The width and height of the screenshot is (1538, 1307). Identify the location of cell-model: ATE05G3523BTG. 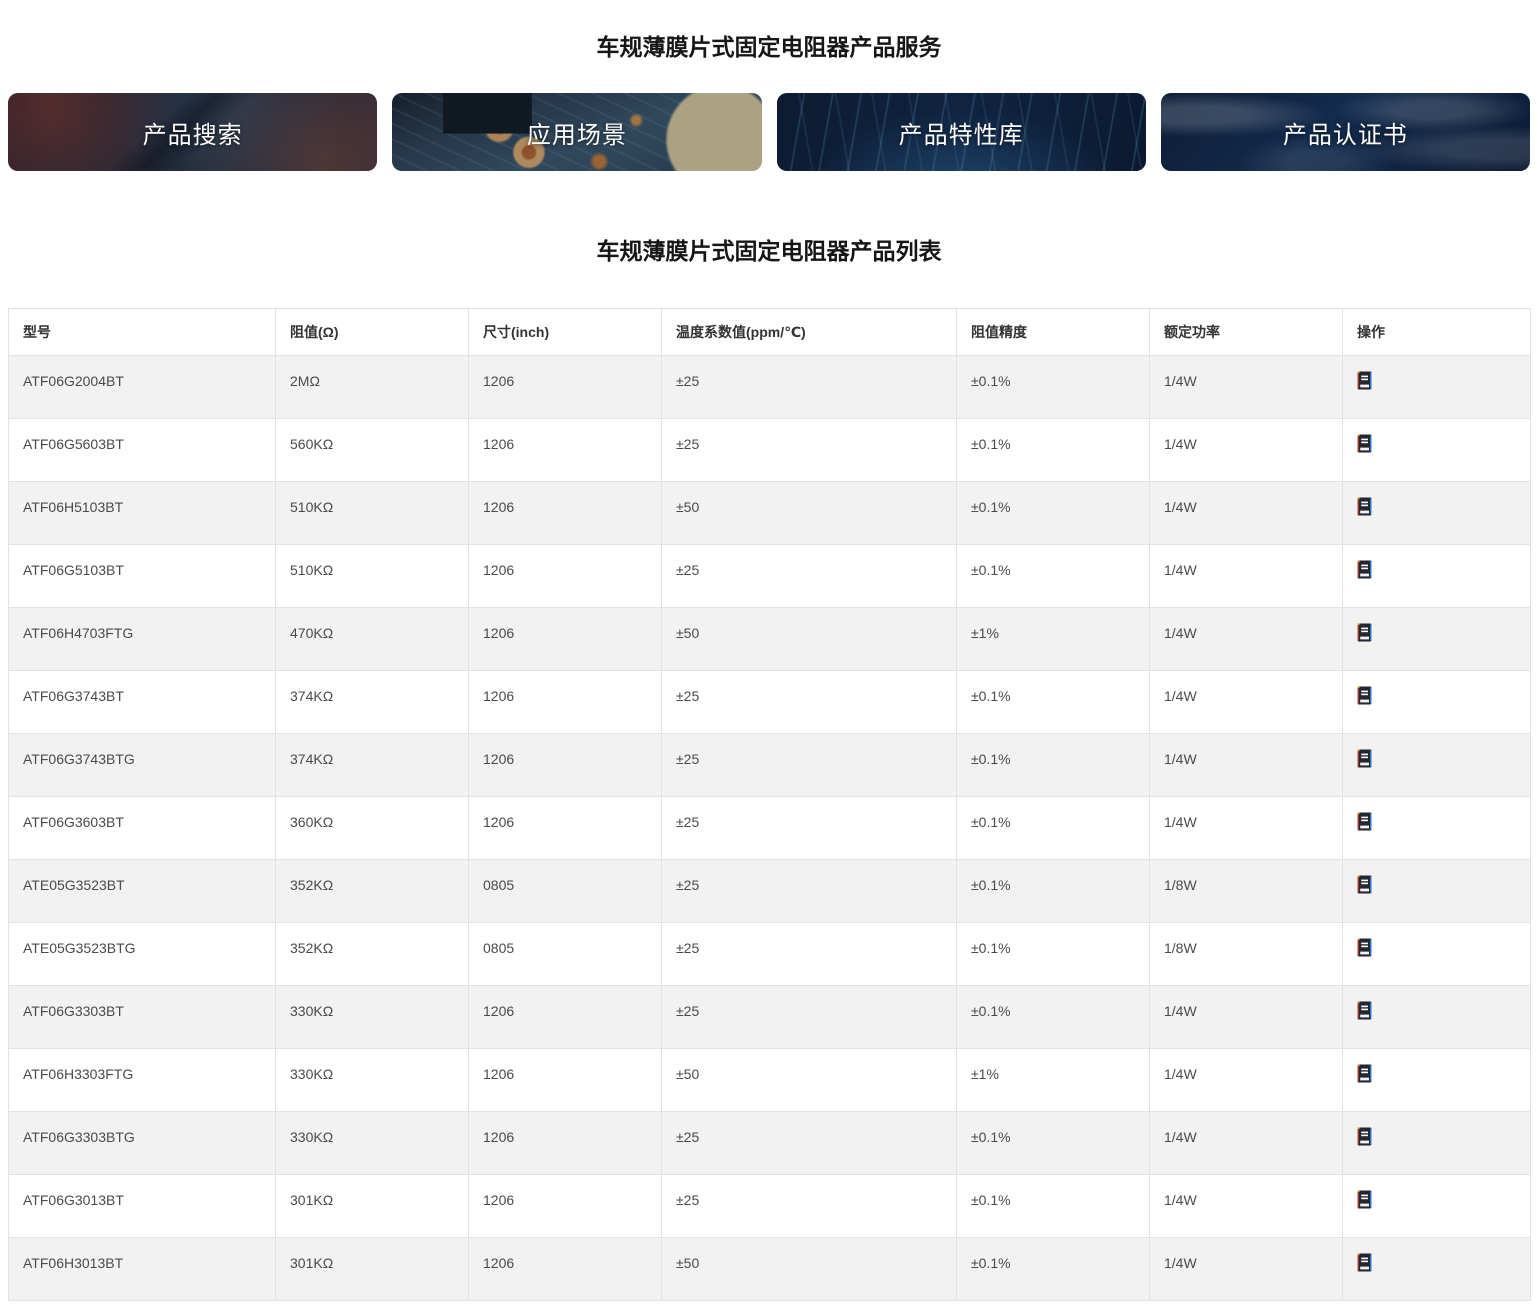
(142, 954).